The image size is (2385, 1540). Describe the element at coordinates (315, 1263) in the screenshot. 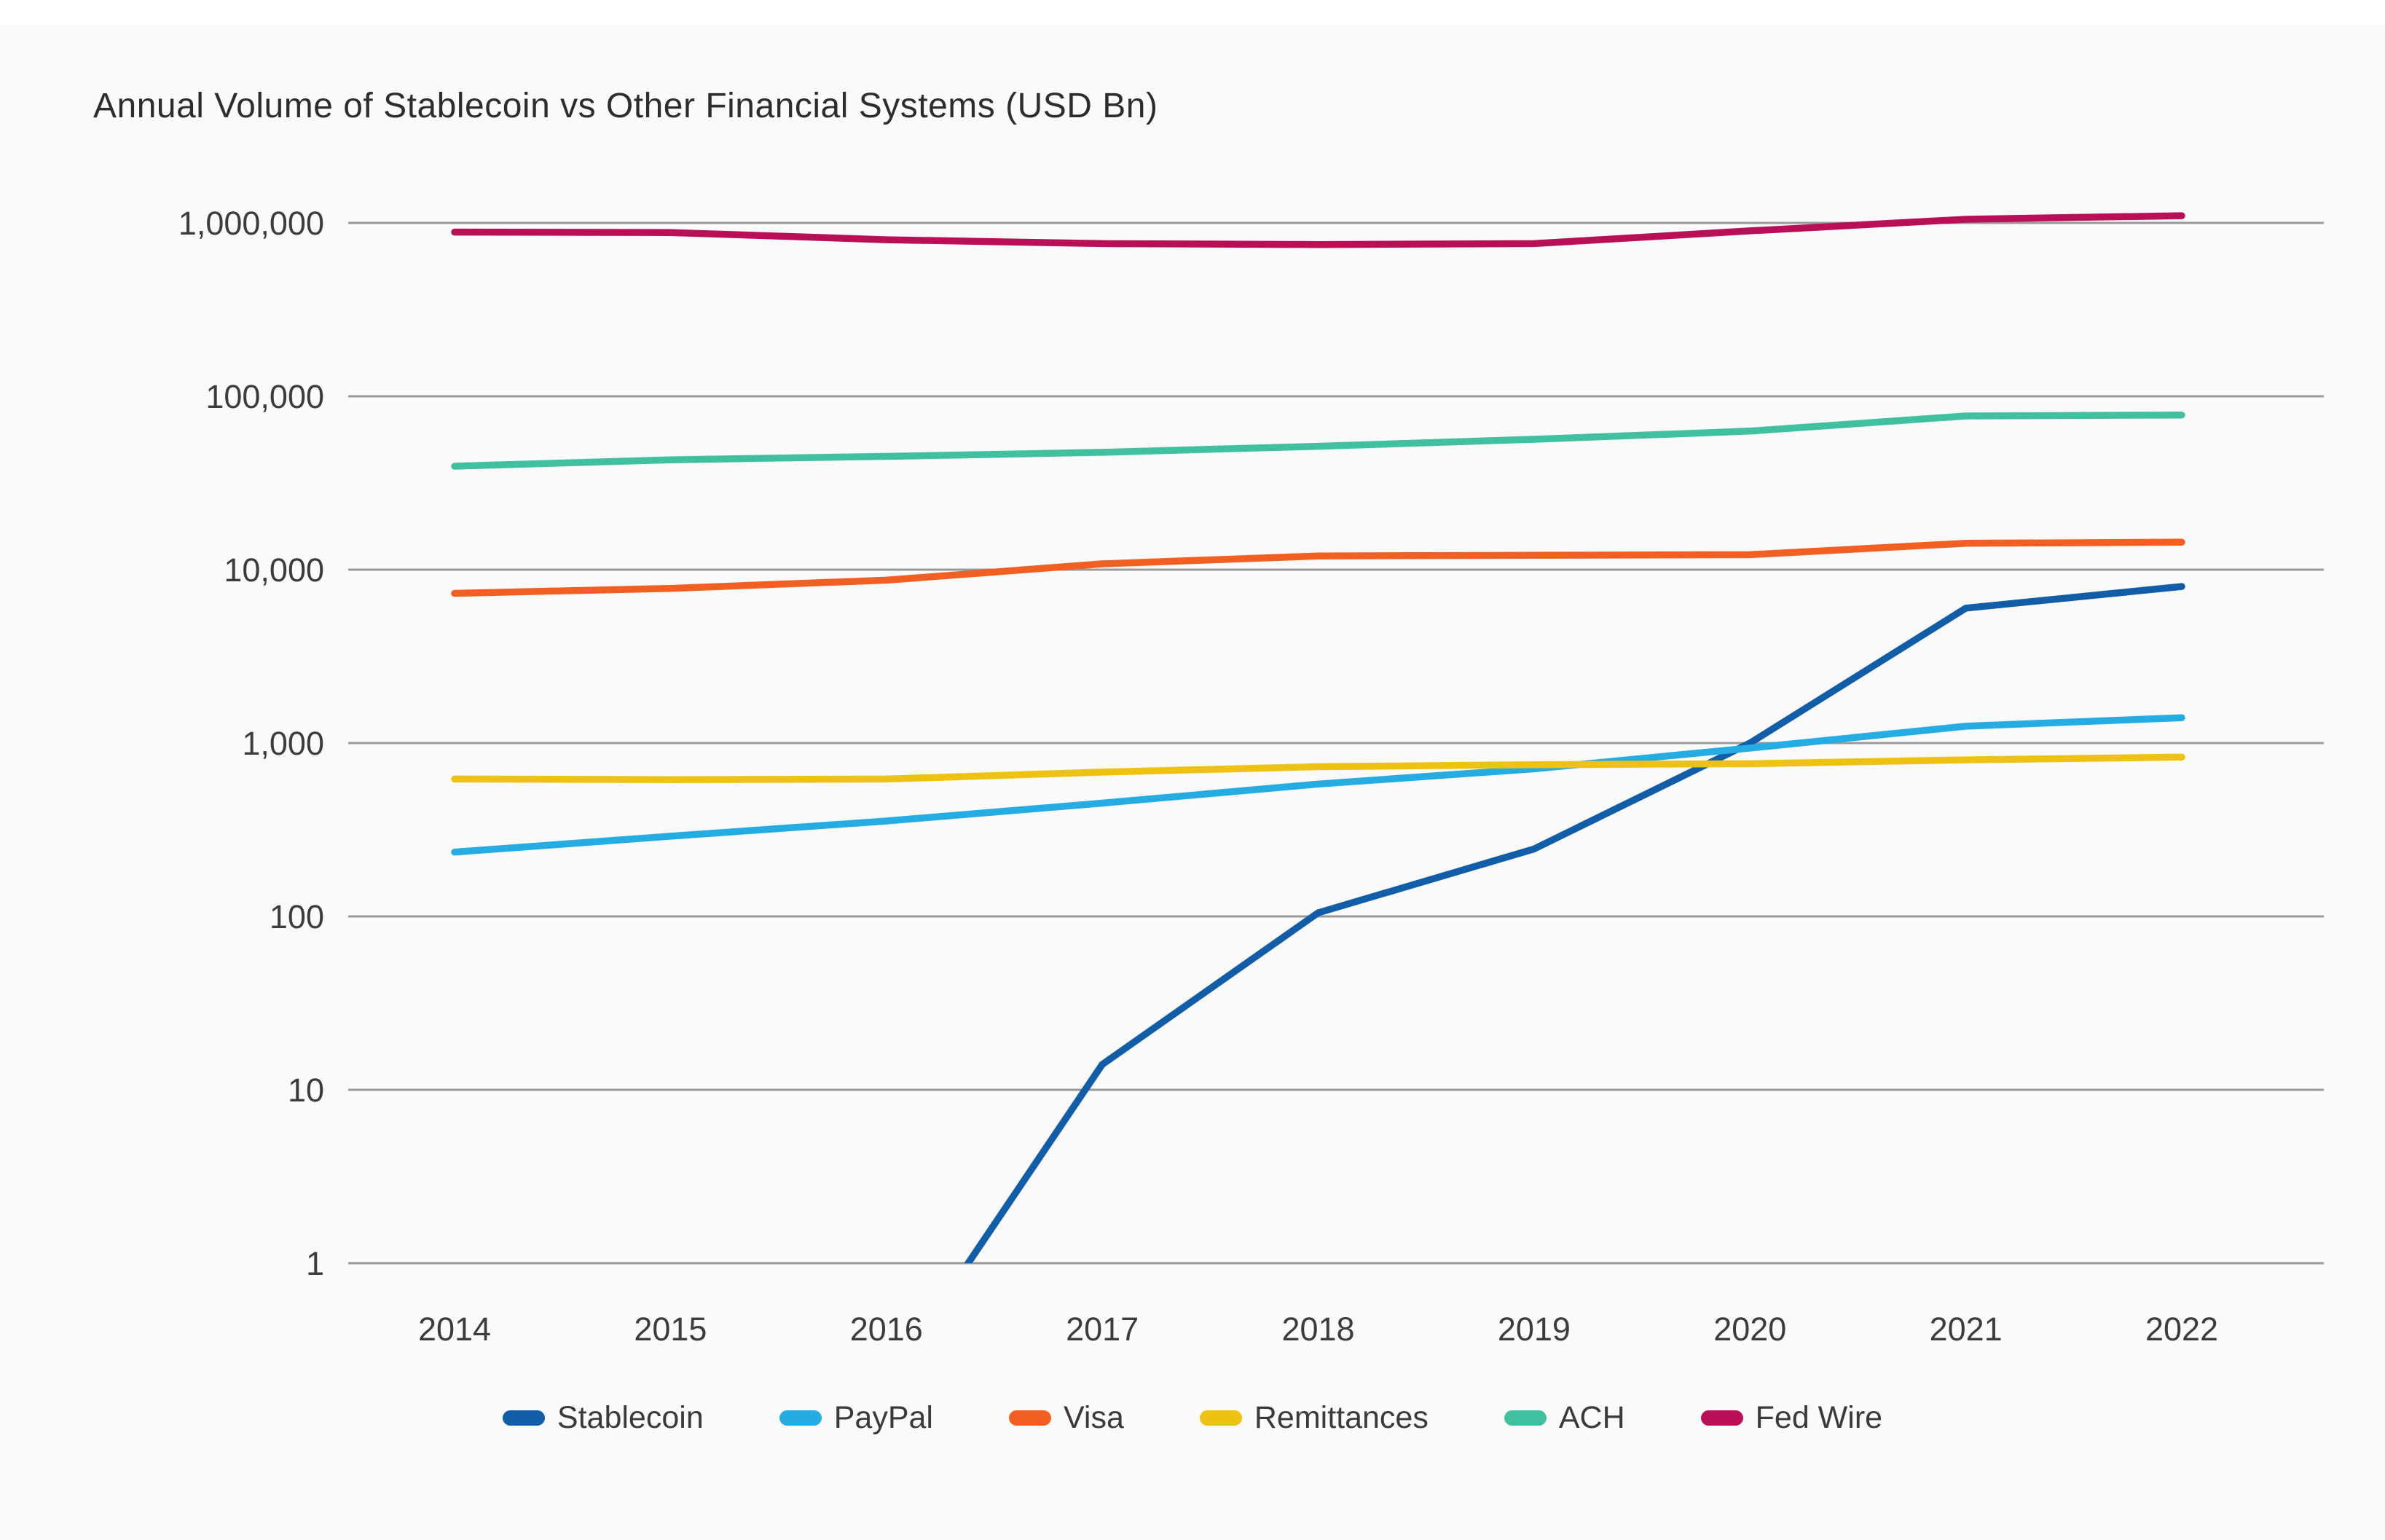

I see `y-tick-label: 1` at that location.